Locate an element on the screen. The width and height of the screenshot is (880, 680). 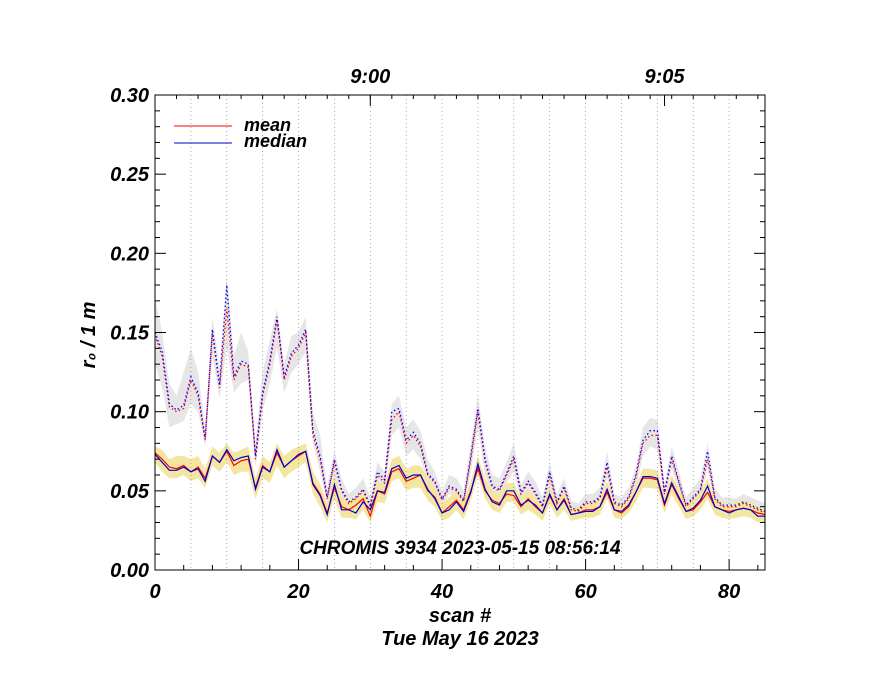
y-tick-label: 0.10 is located at coordinates (129, 413).